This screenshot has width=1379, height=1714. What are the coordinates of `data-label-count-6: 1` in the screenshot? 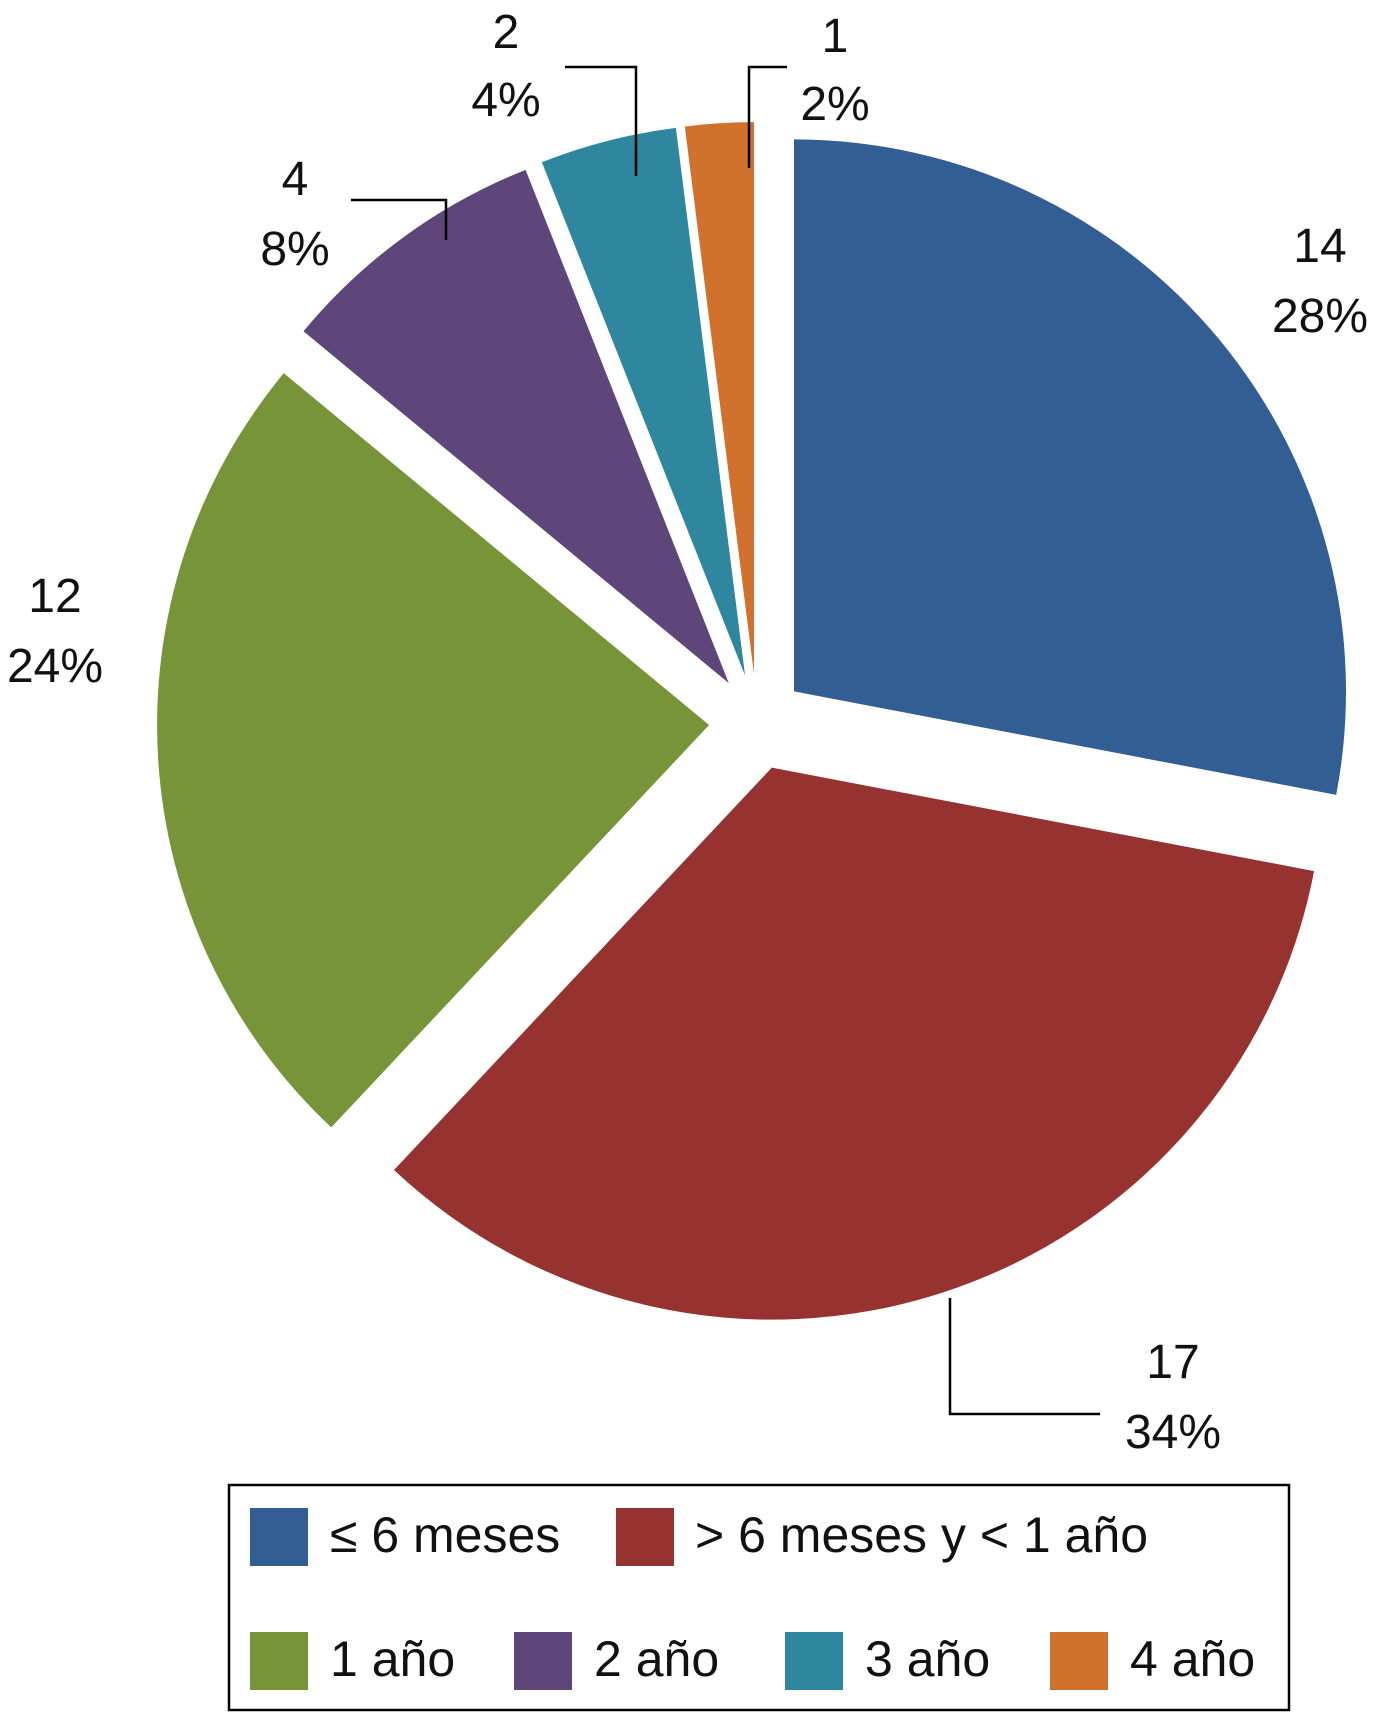 It's located at (835, 36).